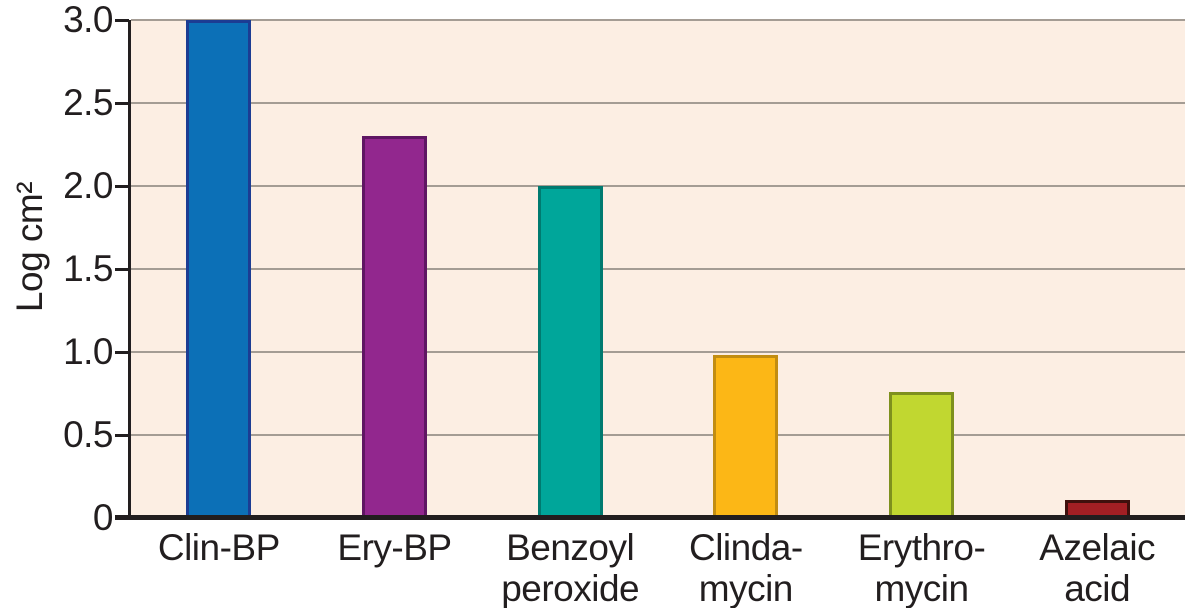  I want to click on y-tick-label-3: 3.0, so click(88, 20).